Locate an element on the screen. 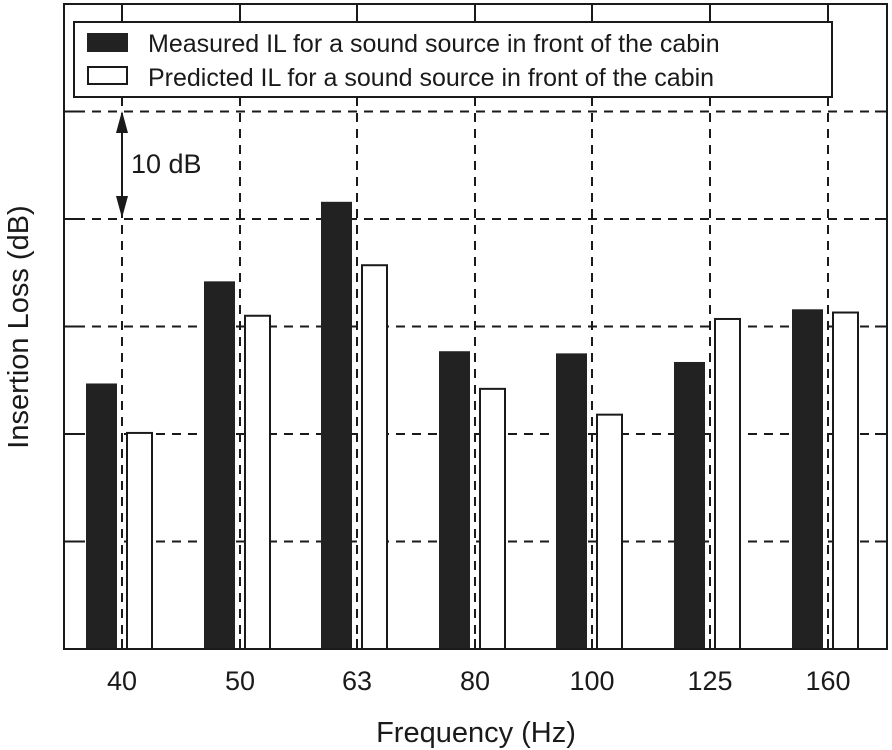 This screenshot has height=750, width=892. legend-box is located at coordinates (453, 59).